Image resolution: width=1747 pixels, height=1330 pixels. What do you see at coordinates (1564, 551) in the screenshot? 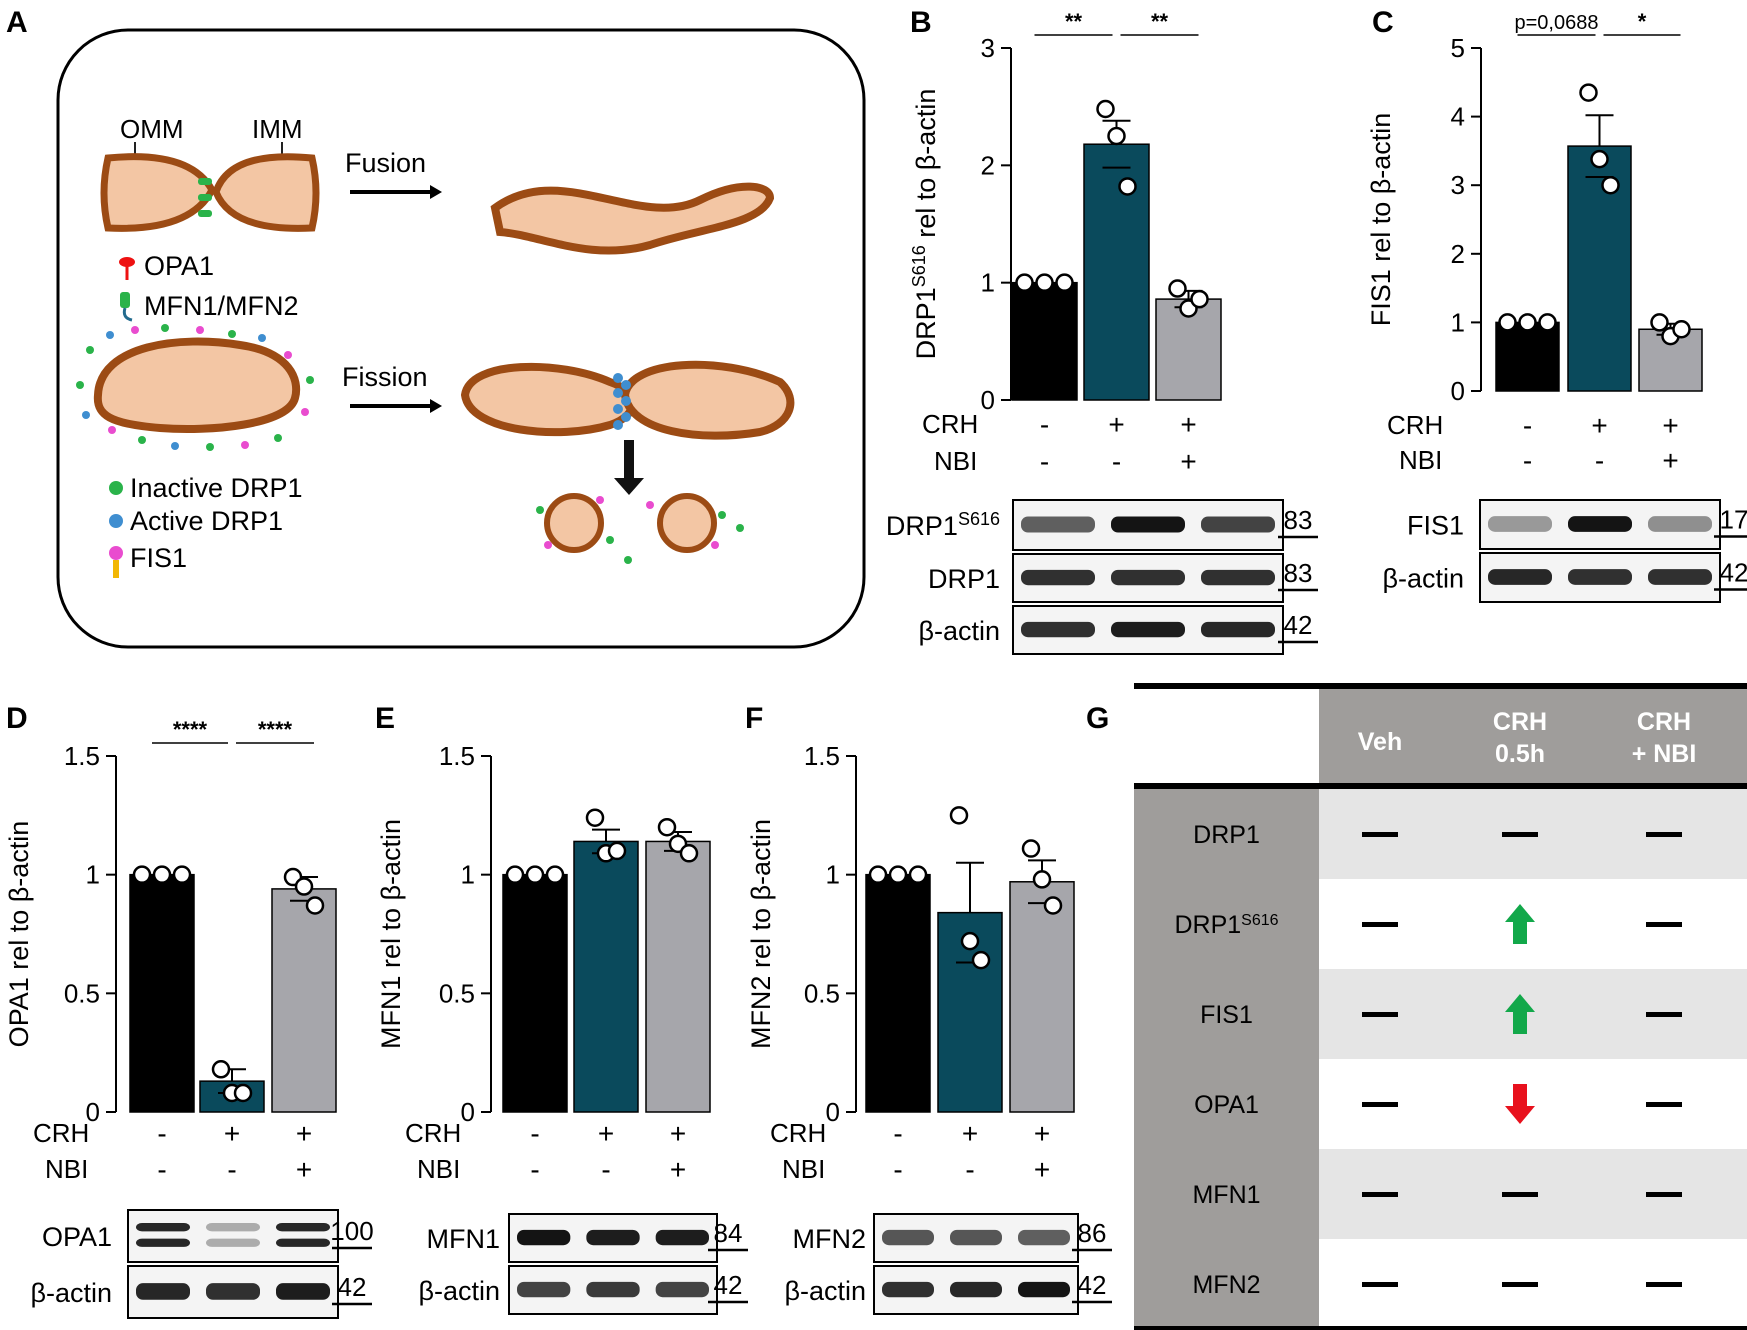
I see `blot-panel-c: FIS1 17 β-actin 42` at bounding box center [1564, 551].